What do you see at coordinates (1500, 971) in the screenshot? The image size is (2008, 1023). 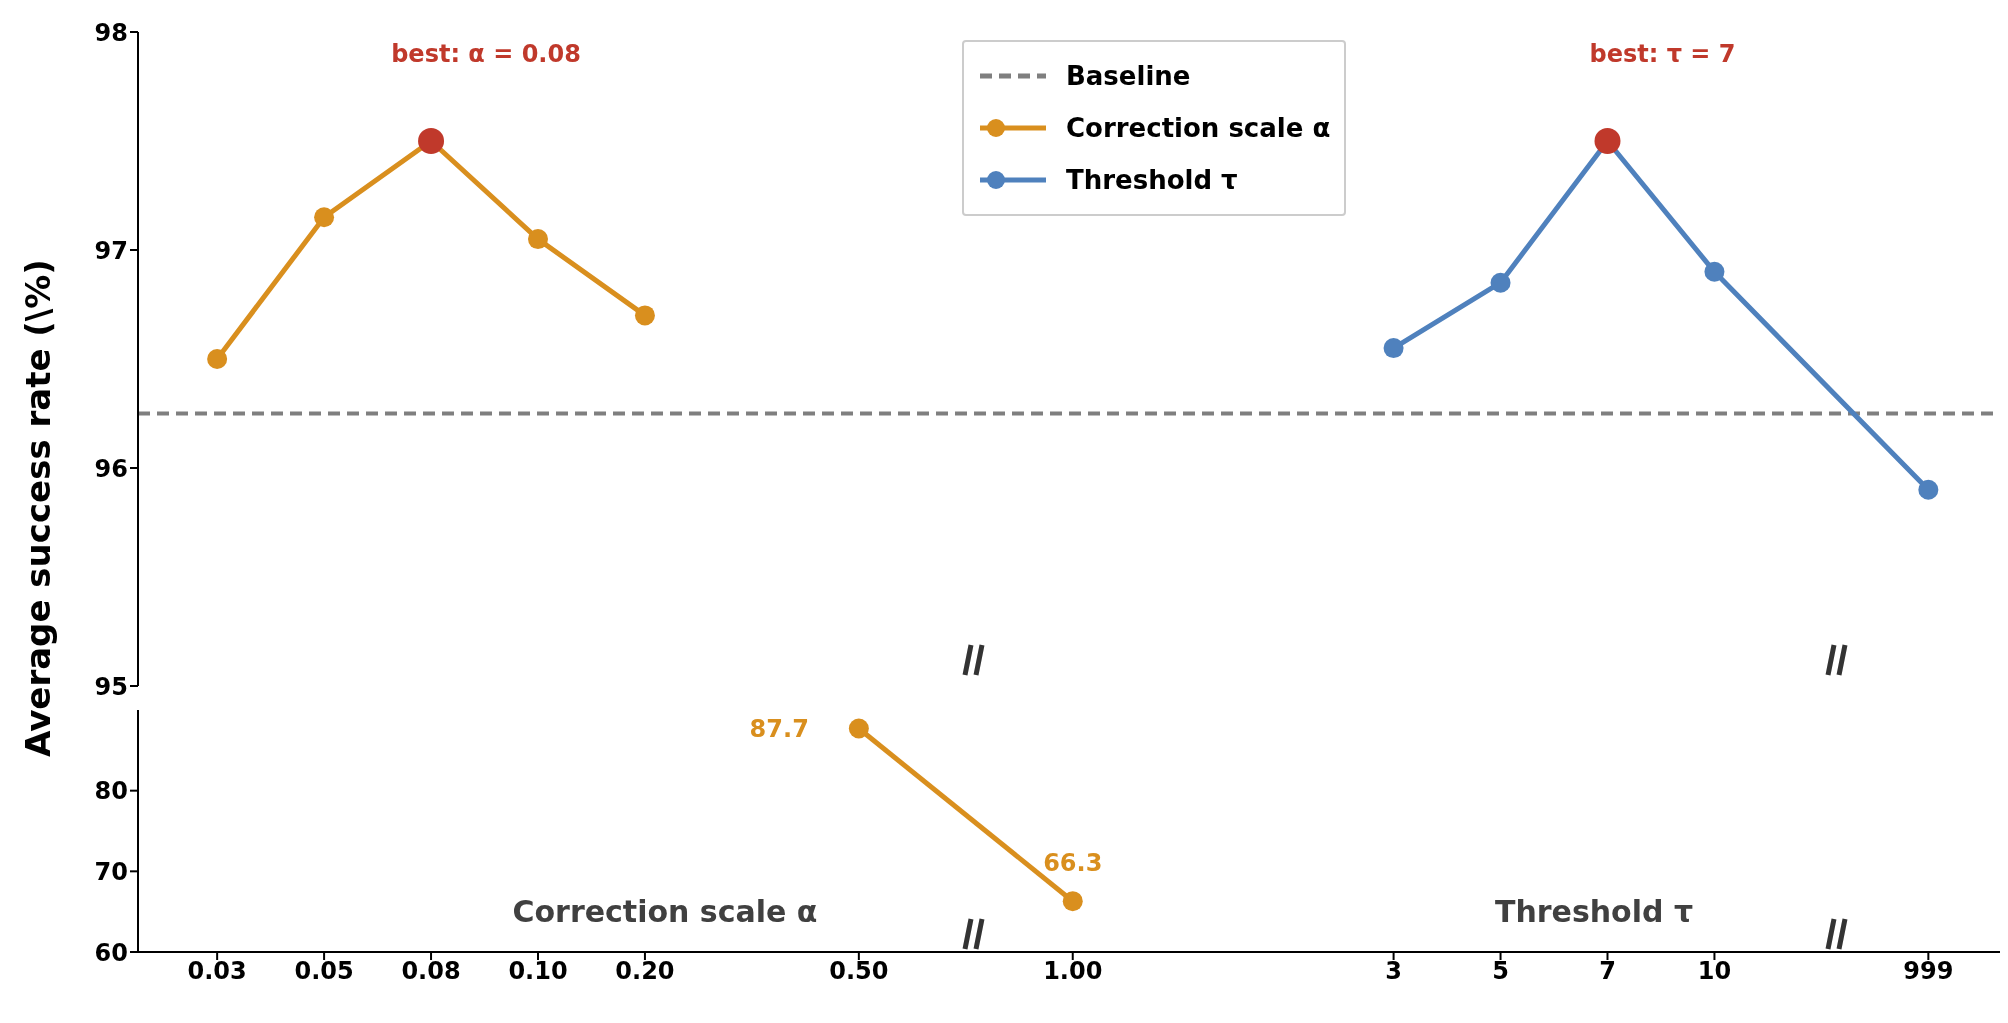 I see `x-tick-label: 5` at bounding box center [1500, 971].